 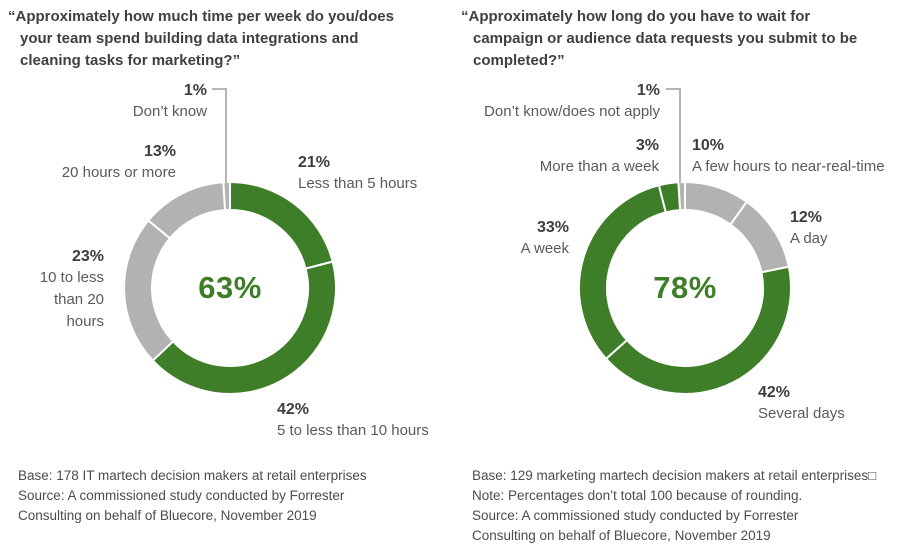 What do you see at coordinates (545, 238) in the screenshot?
I see `slice-label-a-week: 33% A week` at bounding box center [545, 238].